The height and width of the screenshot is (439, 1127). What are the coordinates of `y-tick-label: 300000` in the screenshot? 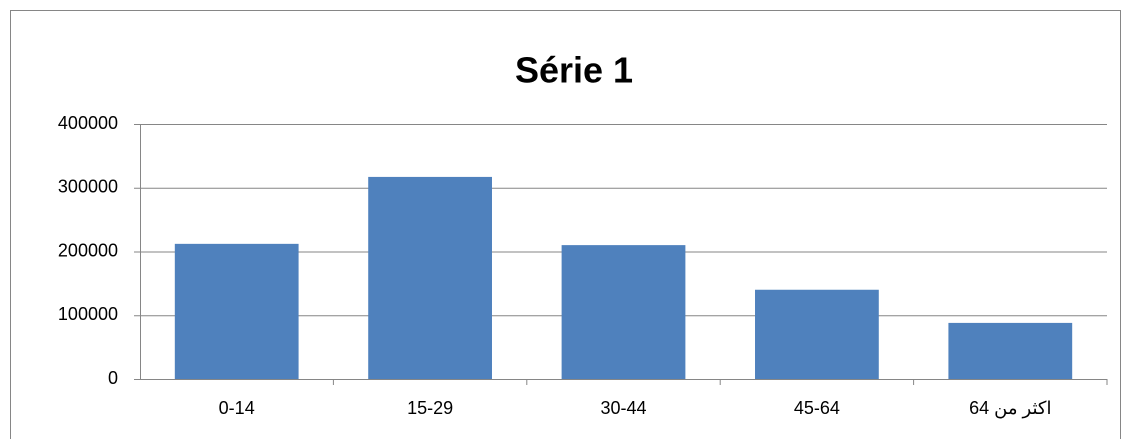 It's located at (88, 187).